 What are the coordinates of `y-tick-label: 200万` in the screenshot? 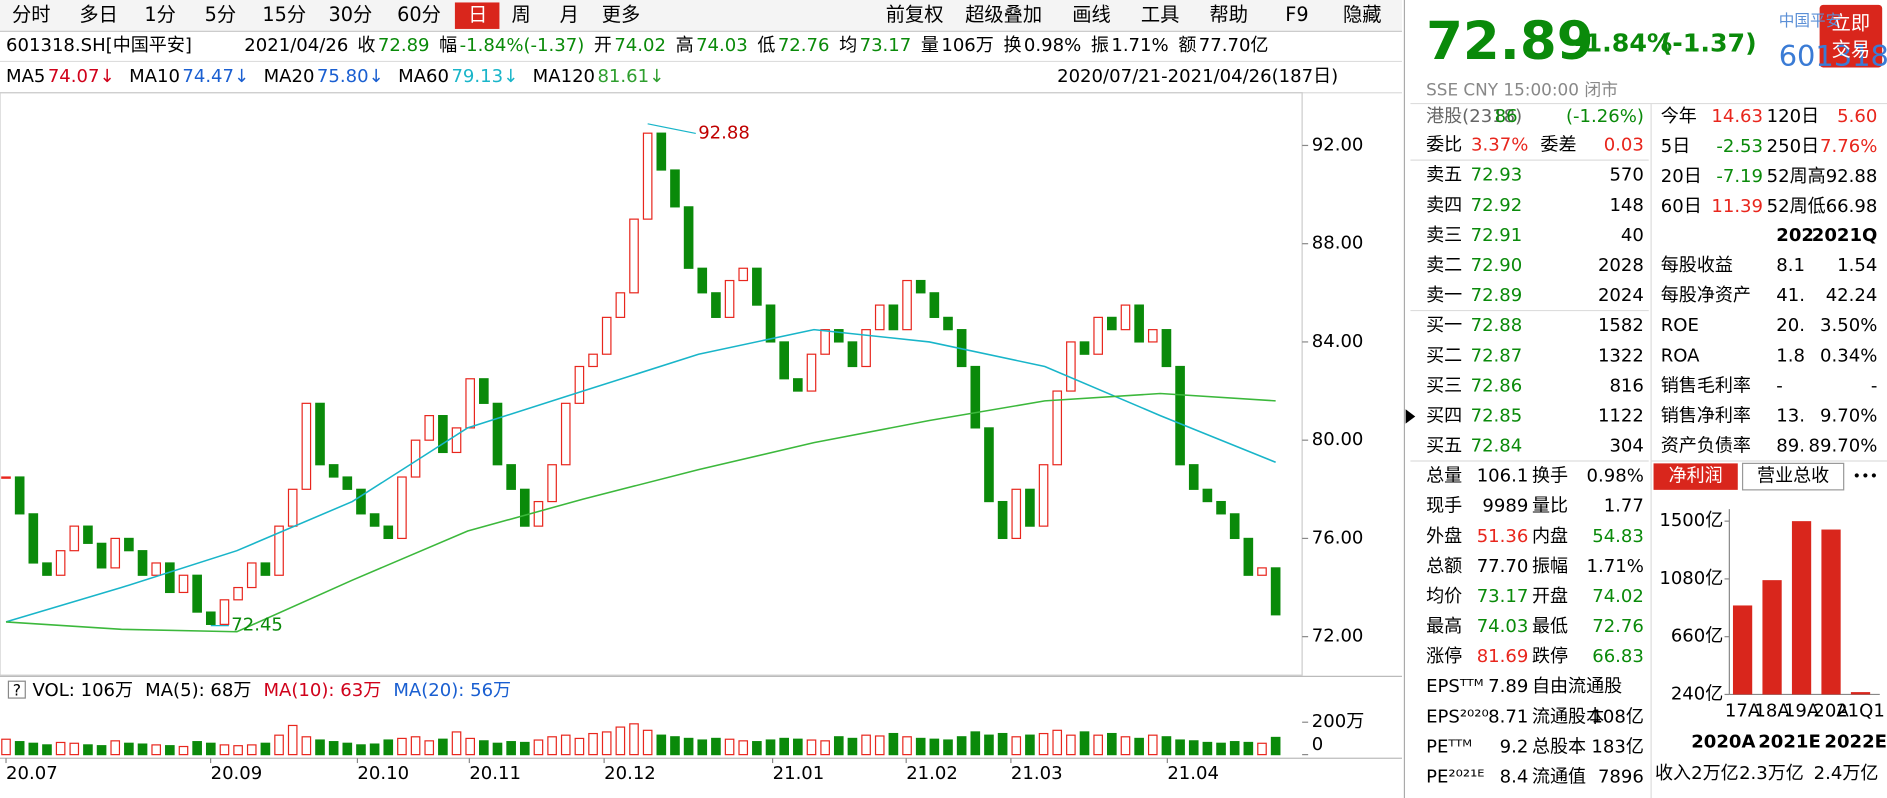 It's located at (1338, 721).